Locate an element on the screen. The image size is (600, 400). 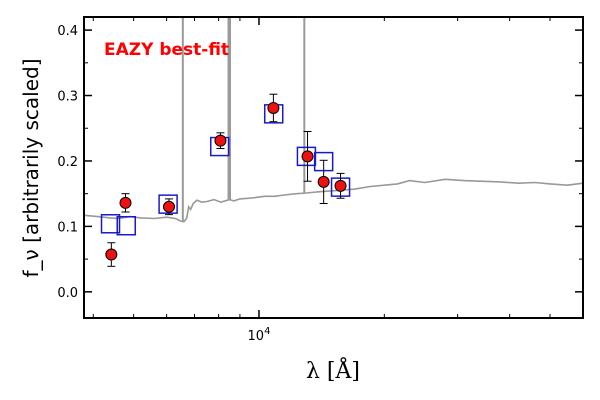
y-tick-label: 0.2 is located at coordinates (67, 162).